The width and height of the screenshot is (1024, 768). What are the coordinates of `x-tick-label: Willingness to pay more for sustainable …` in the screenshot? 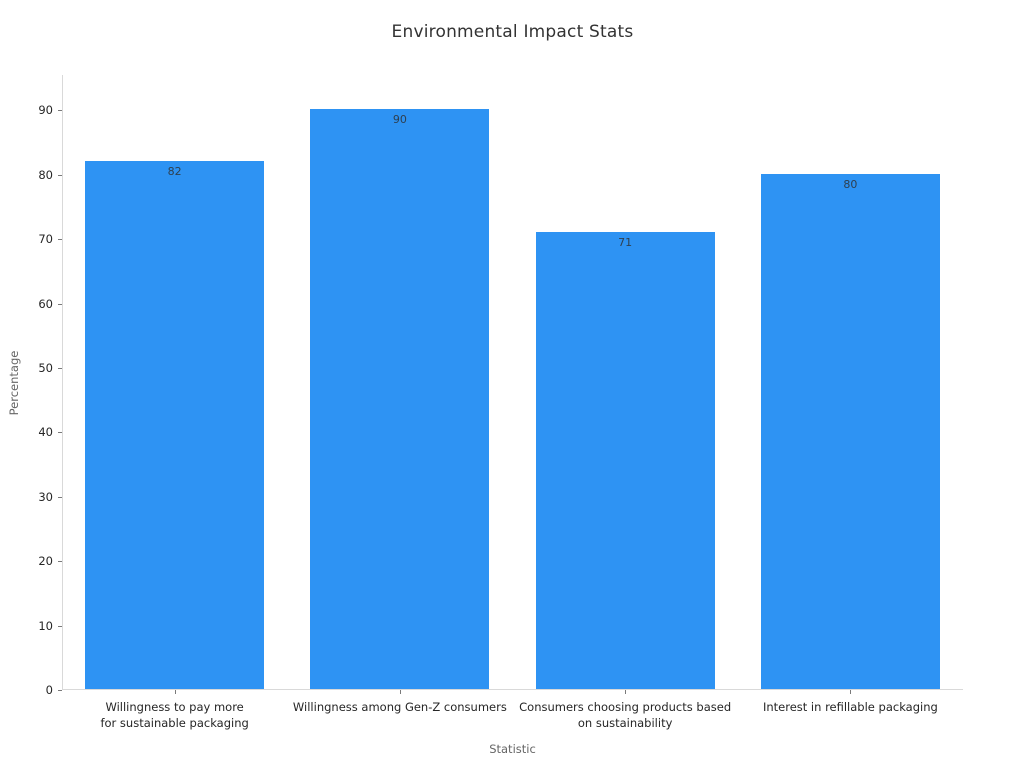 It's located at (174, 715).